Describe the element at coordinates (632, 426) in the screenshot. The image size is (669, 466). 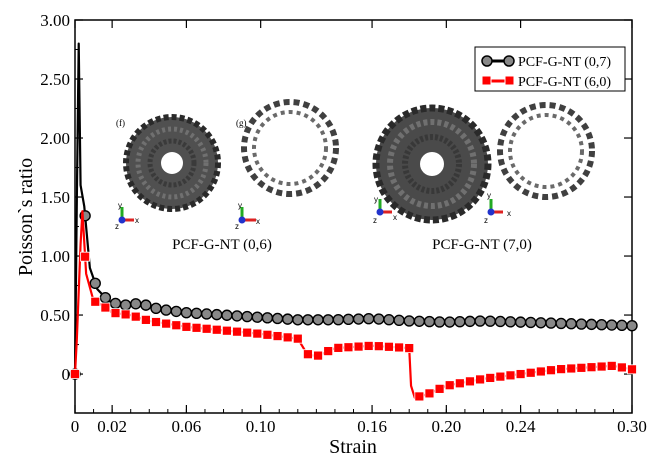
I see `x-tick-label: 0.30` at that location.